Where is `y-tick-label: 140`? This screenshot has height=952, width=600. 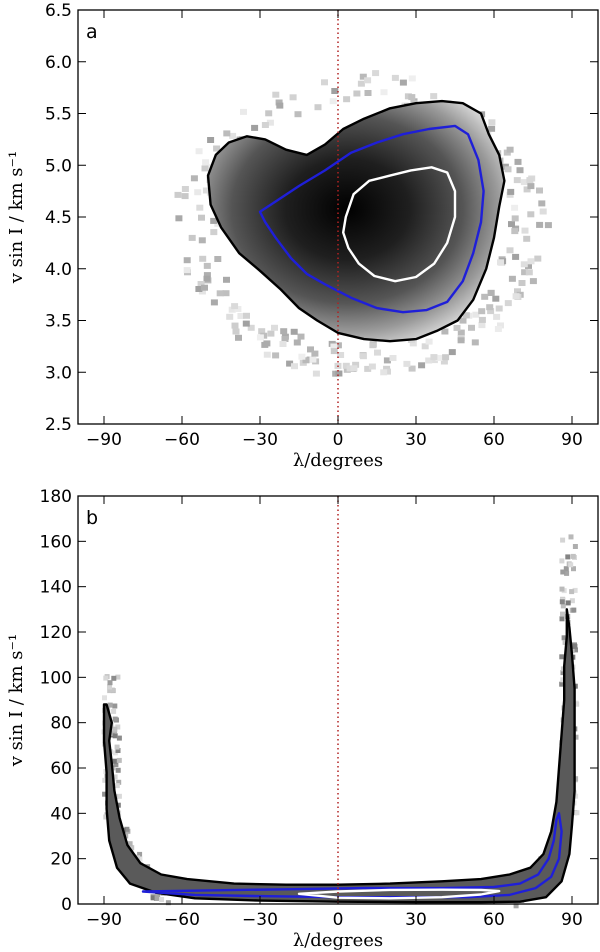 y-tick-label: 140 is located at coordinates (56, 588).